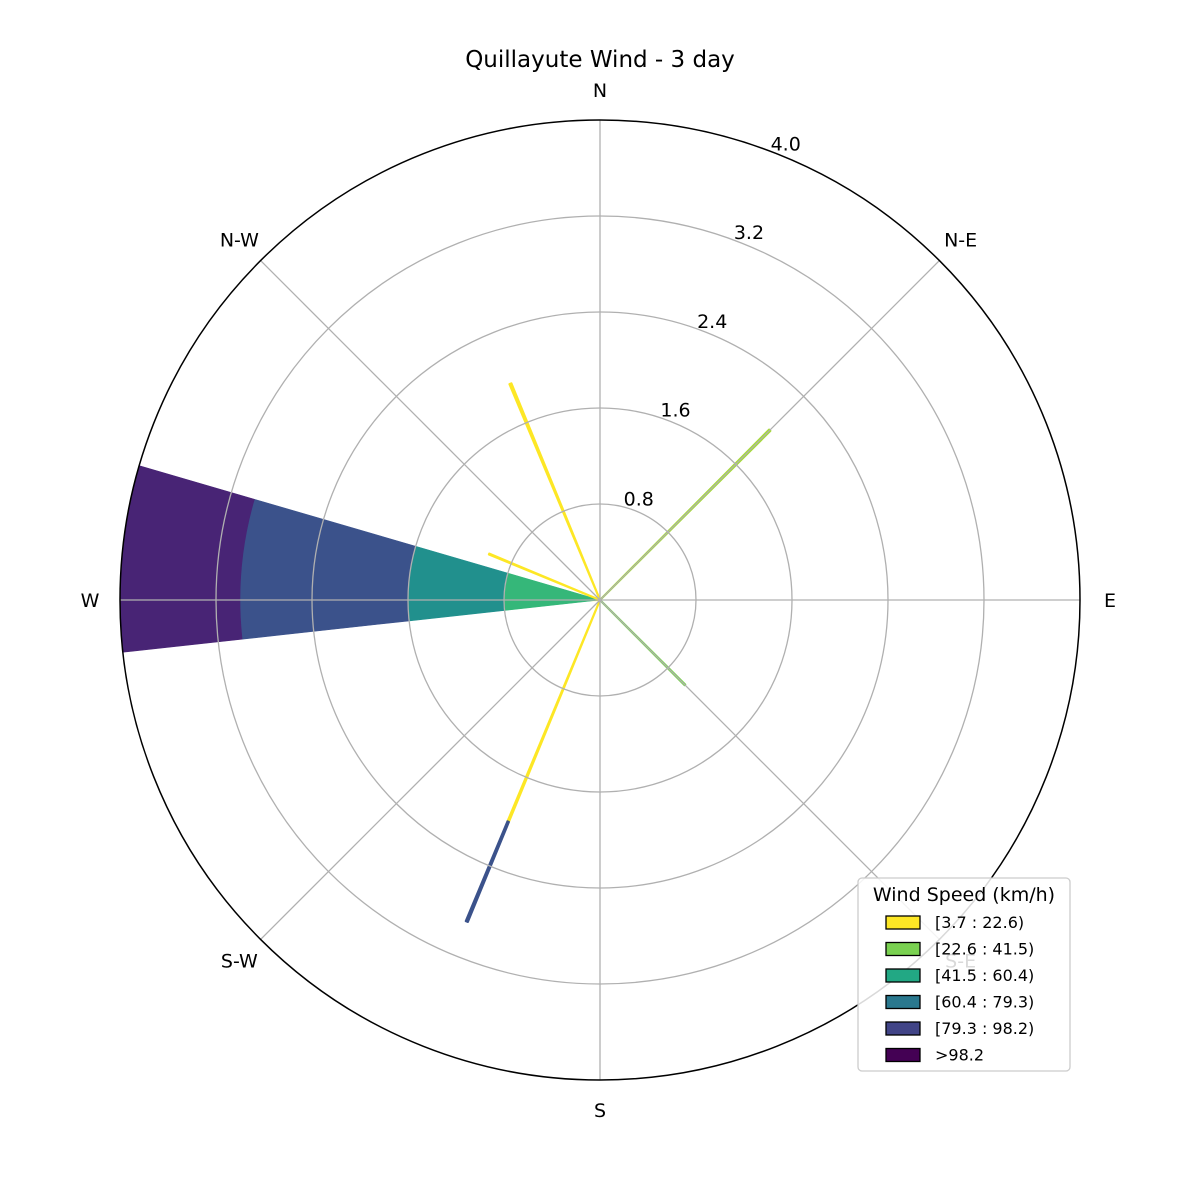 The width and height of the screenshot is (1200, 1204). I want to click on direction-label: N-W, so click(239, 240).